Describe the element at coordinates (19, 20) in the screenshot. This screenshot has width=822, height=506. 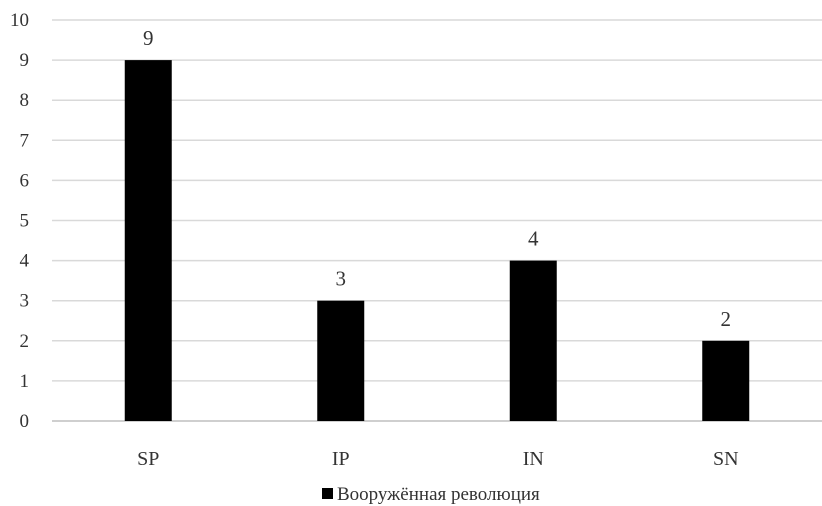
I see `y-tick-label: 10` at that location.